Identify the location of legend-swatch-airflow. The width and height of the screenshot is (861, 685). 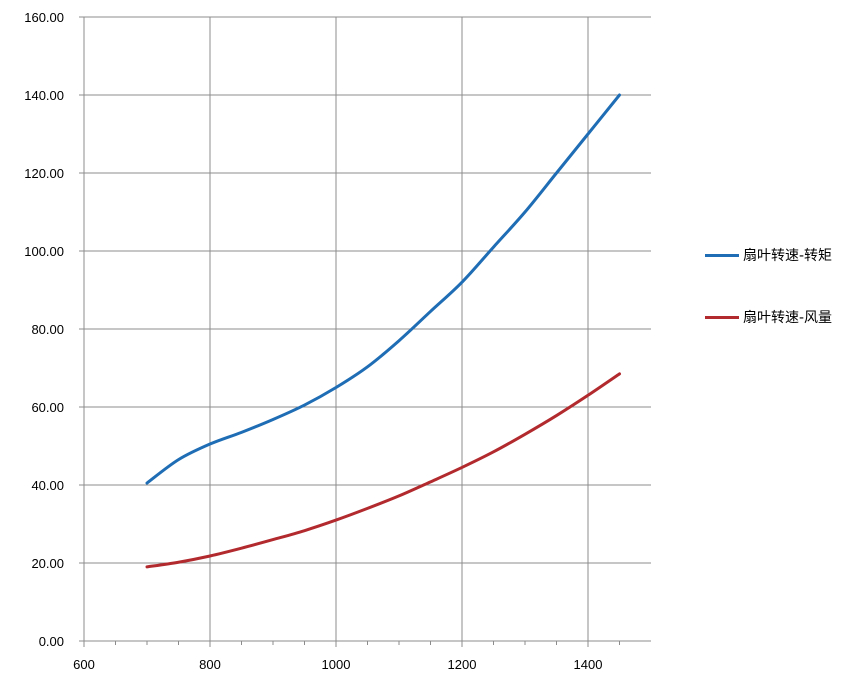
(722, 317).